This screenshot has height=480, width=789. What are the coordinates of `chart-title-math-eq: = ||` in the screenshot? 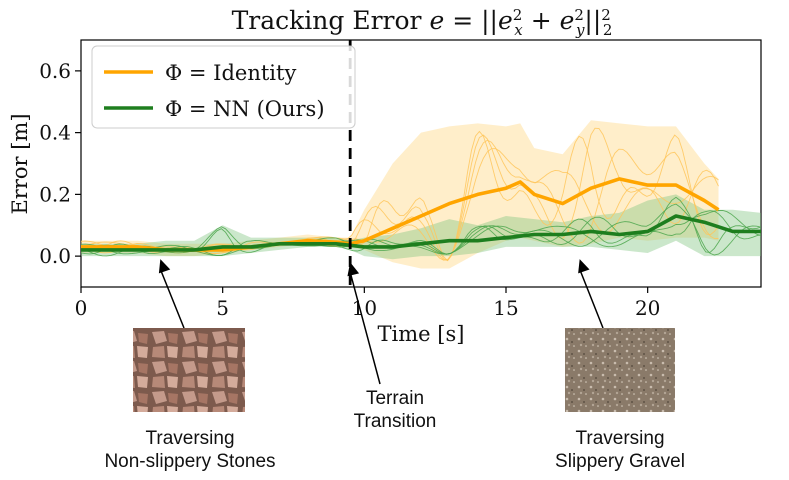 It's located at (471, 21).